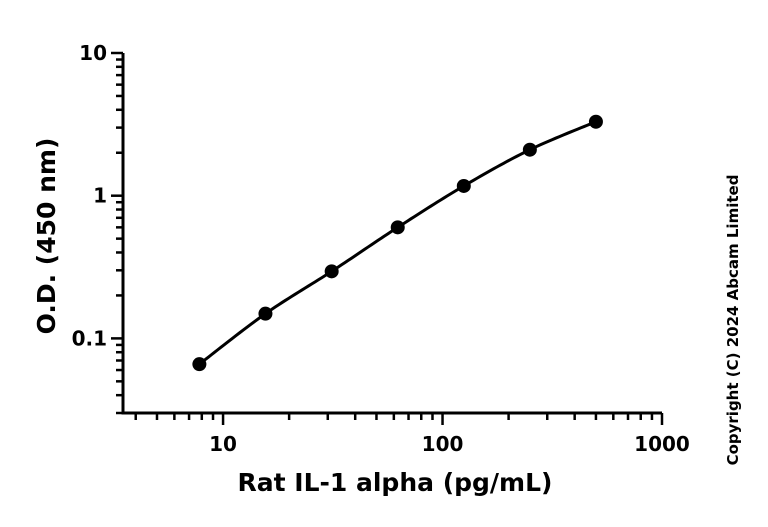 This screenshot has width=768, height=527. Describe the element at coordinates (733, 320) in the screenshot. I see `copyright-notice: Copyright (C) 2024 Abcam Limited` at that location.